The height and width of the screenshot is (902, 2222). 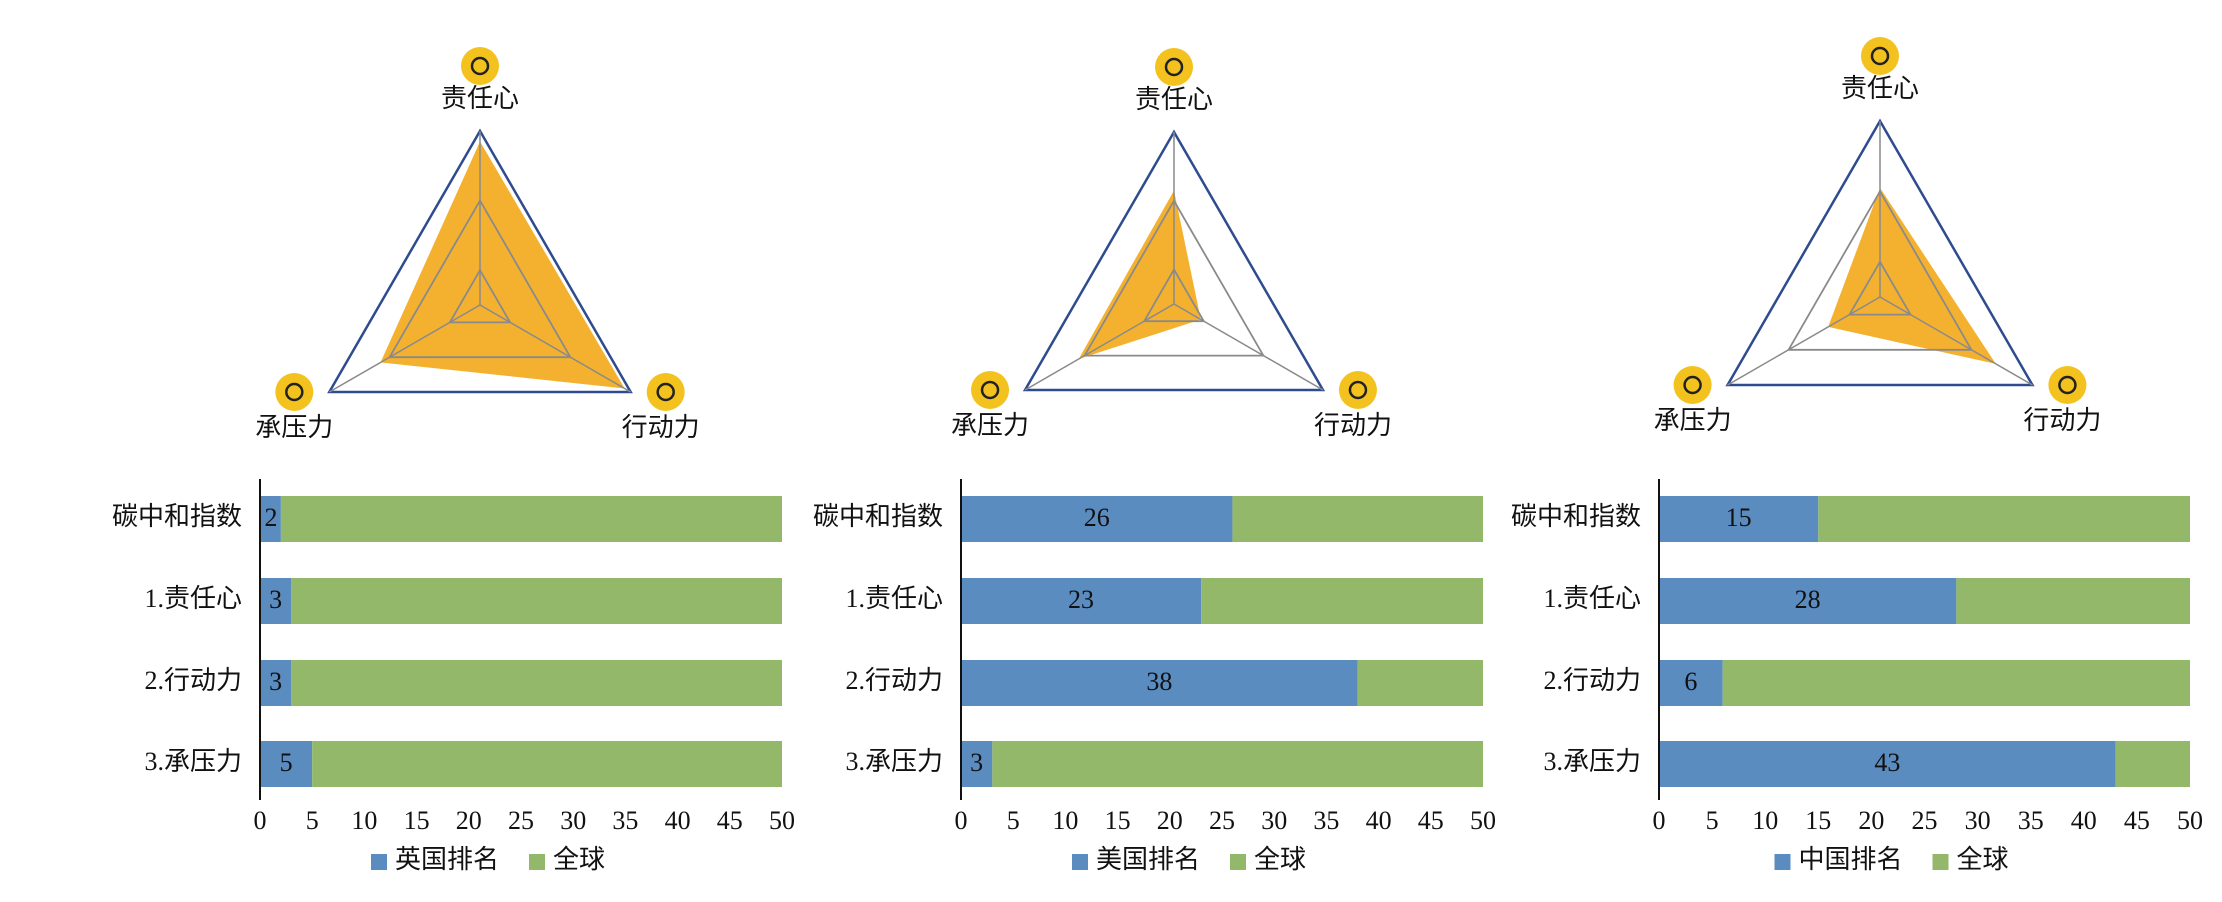 I want to click on bar-value-label: 38, so click(x=1159, y=681).